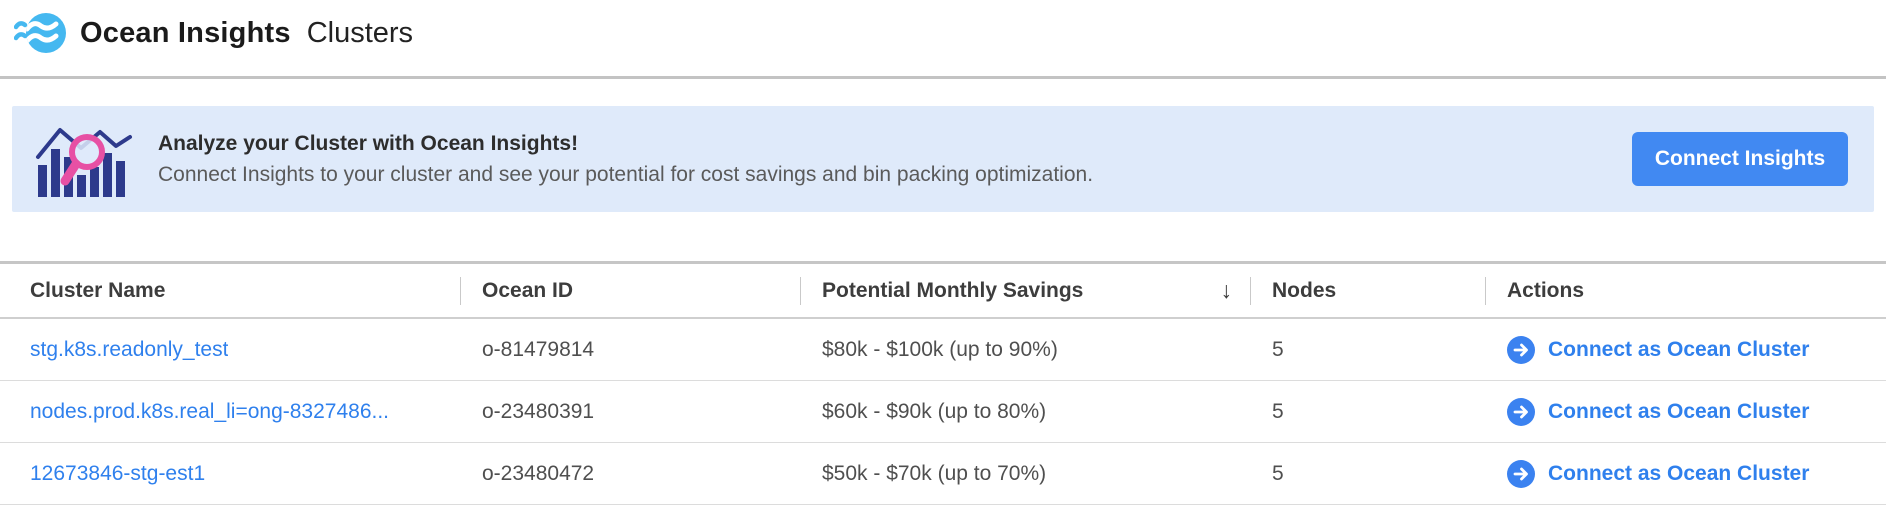 This screenshot has height=508, width=1886. Describe the element at coordinates (538, 411) in the screenshot. I see `ocean-id-cell: o-23480391` at that location.